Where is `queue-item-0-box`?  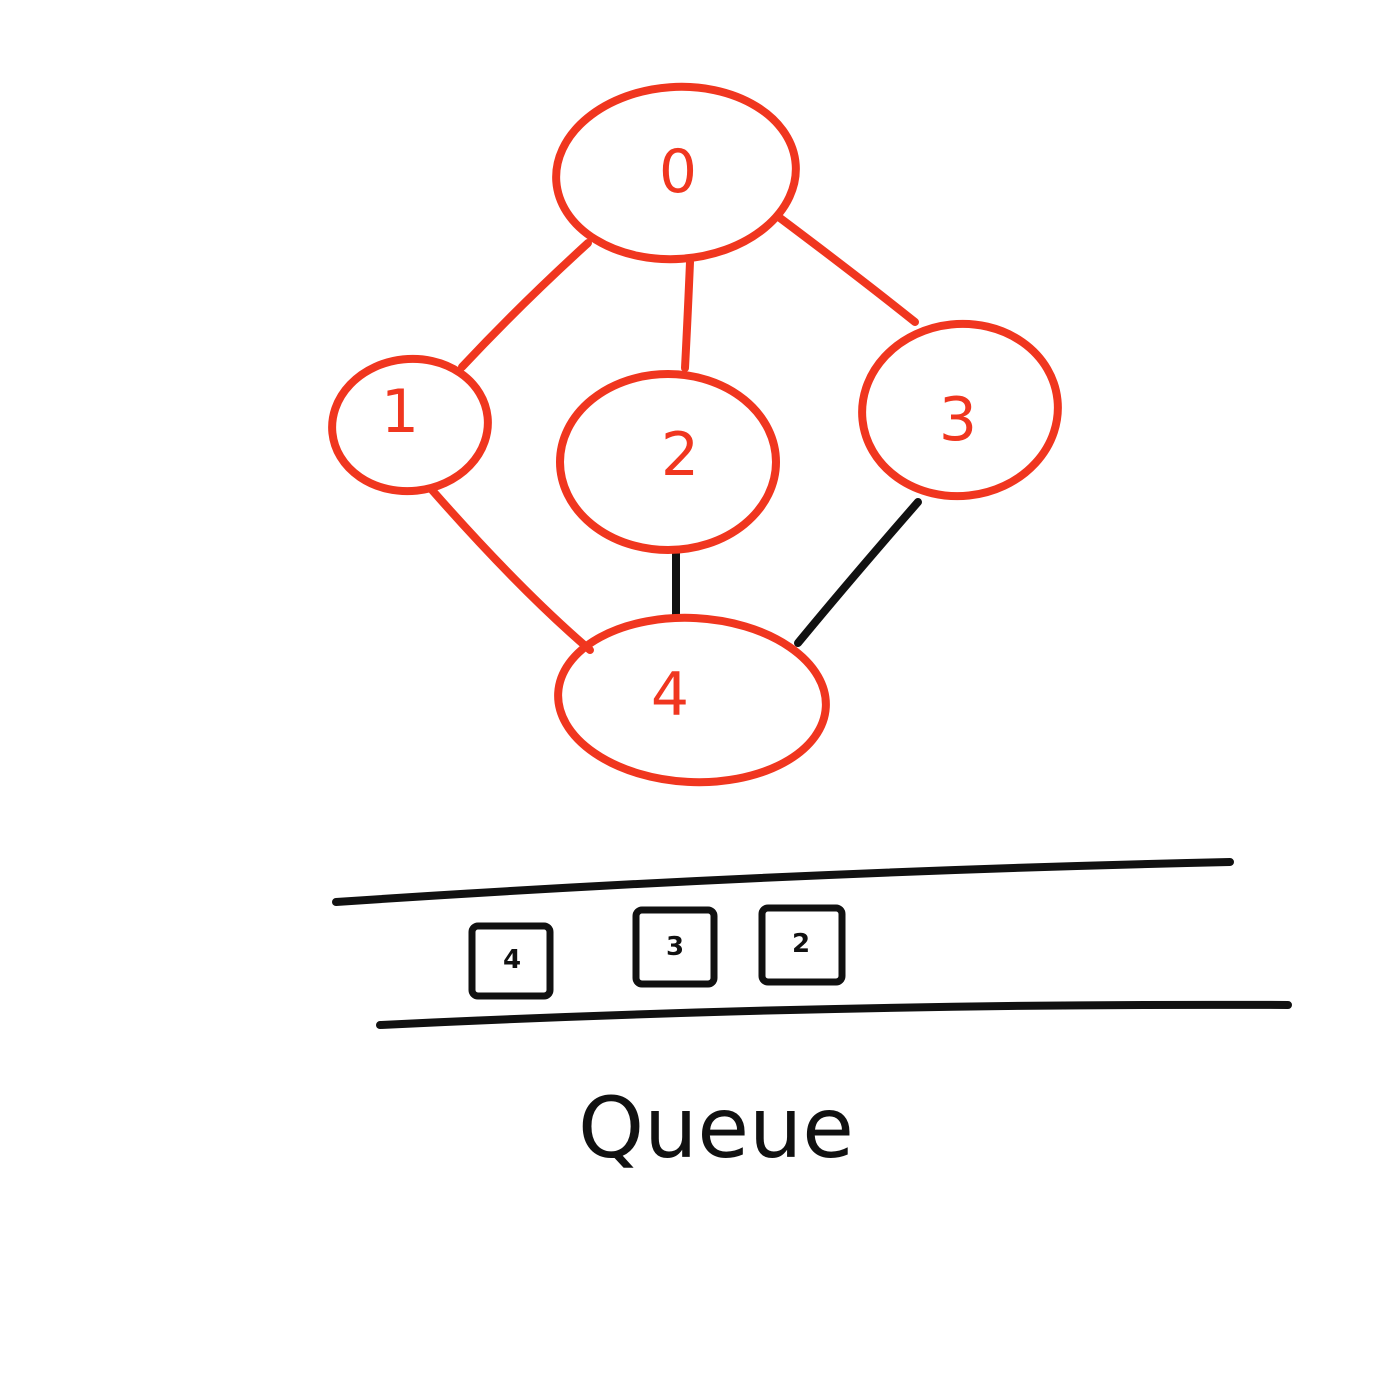 queue-item-0-box is located at coordinates (511, 961).